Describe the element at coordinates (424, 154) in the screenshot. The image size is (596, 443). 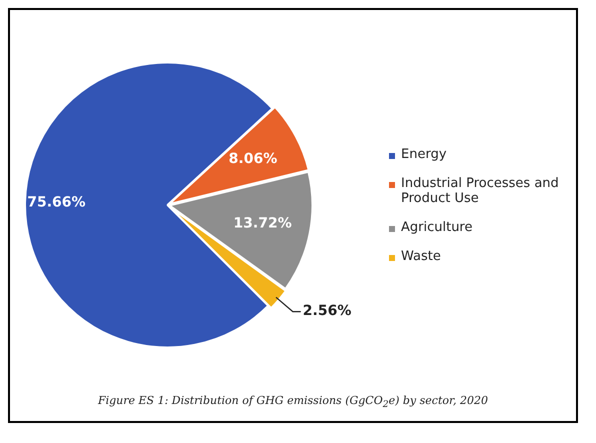
I see `legend-label: Energy` at that location.